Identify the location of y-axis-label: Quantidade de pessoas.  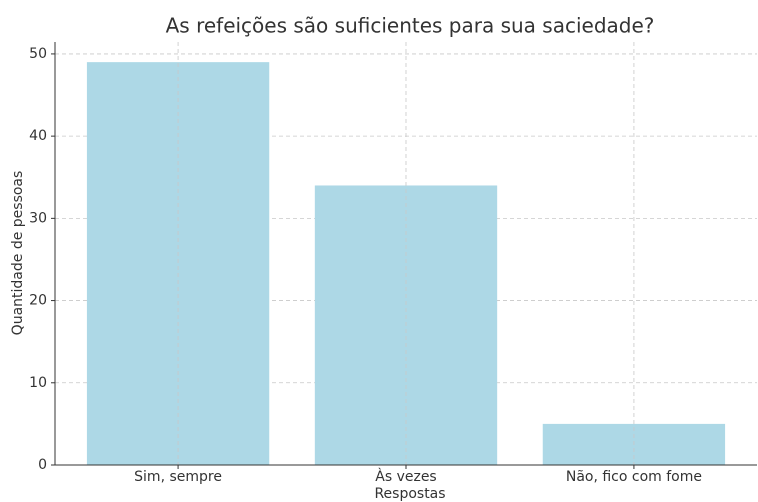
(18, 253).